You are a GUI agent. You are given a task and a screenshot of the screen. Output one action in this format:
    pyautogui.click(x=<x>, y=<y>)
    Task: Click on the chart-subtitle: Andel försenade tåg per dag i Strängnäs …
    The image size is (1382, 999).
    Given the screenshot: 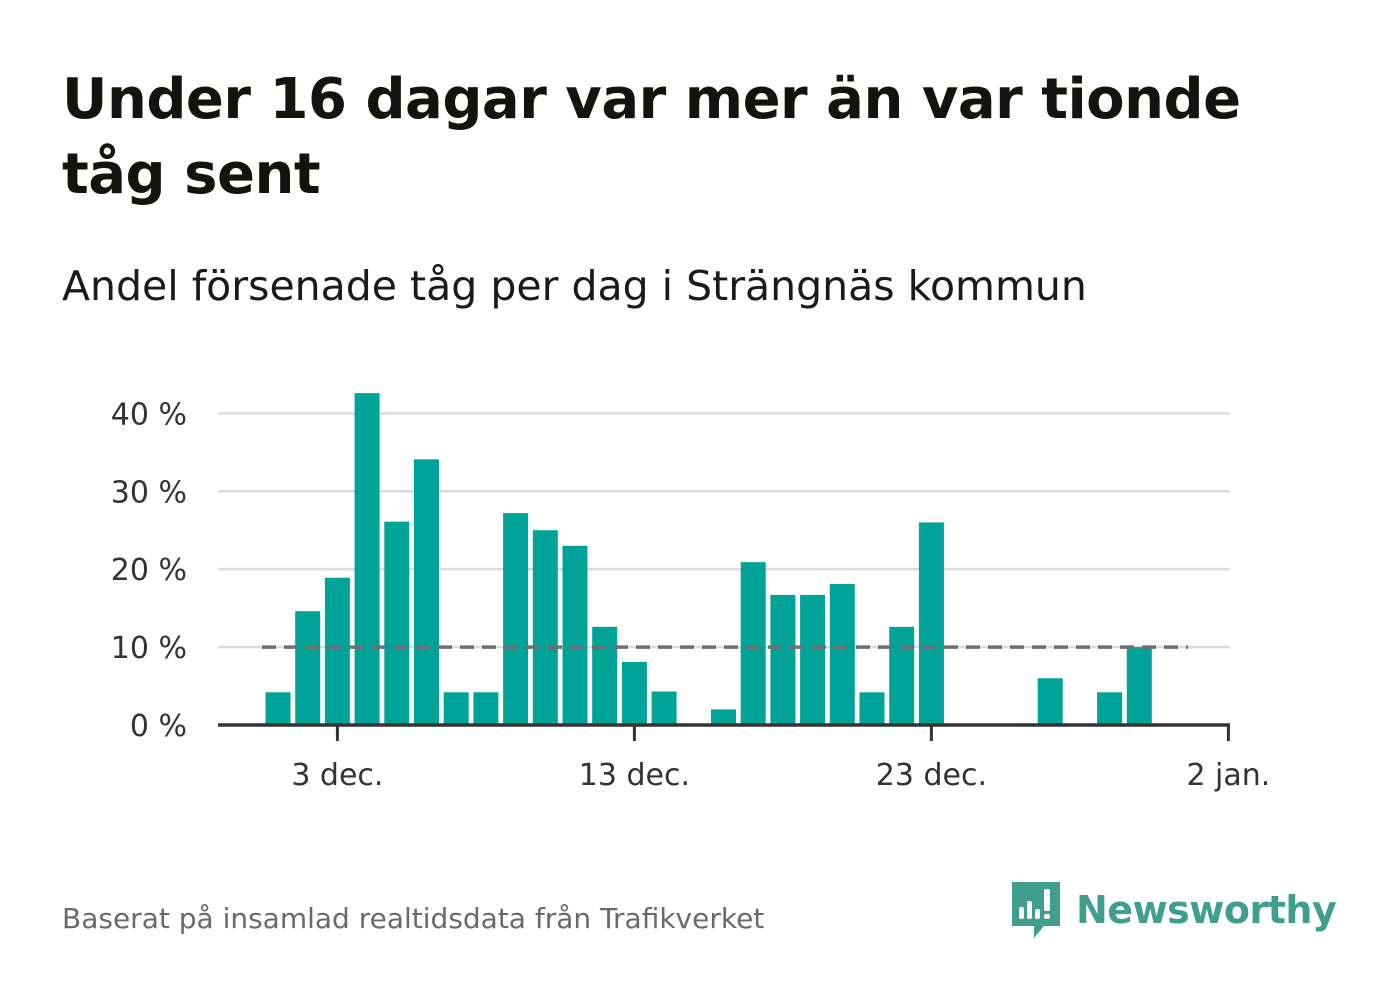 What is the action you would take?
    pyautogui.click(x=574, y=286)
    